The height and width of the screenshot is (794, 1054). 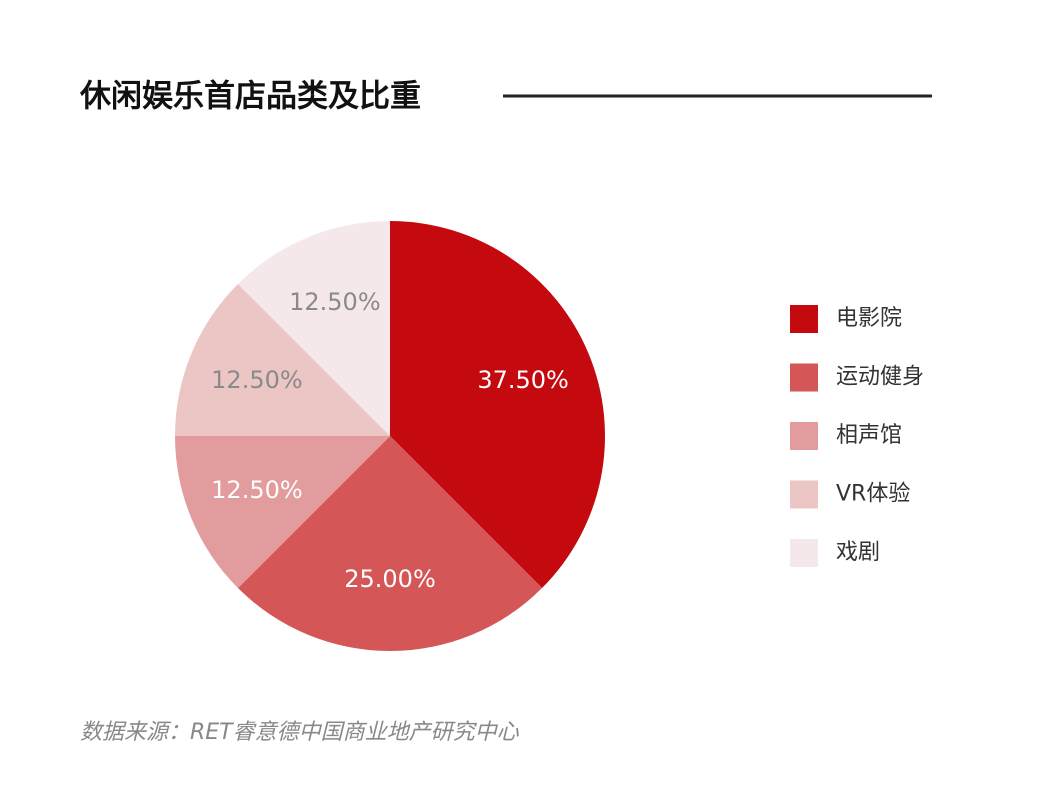 What do you see at coordinates (250, 97) in the screenshot?
I see `chart-title: 休闲娱乐首店品类及比重` at bounding box center [250, 97].